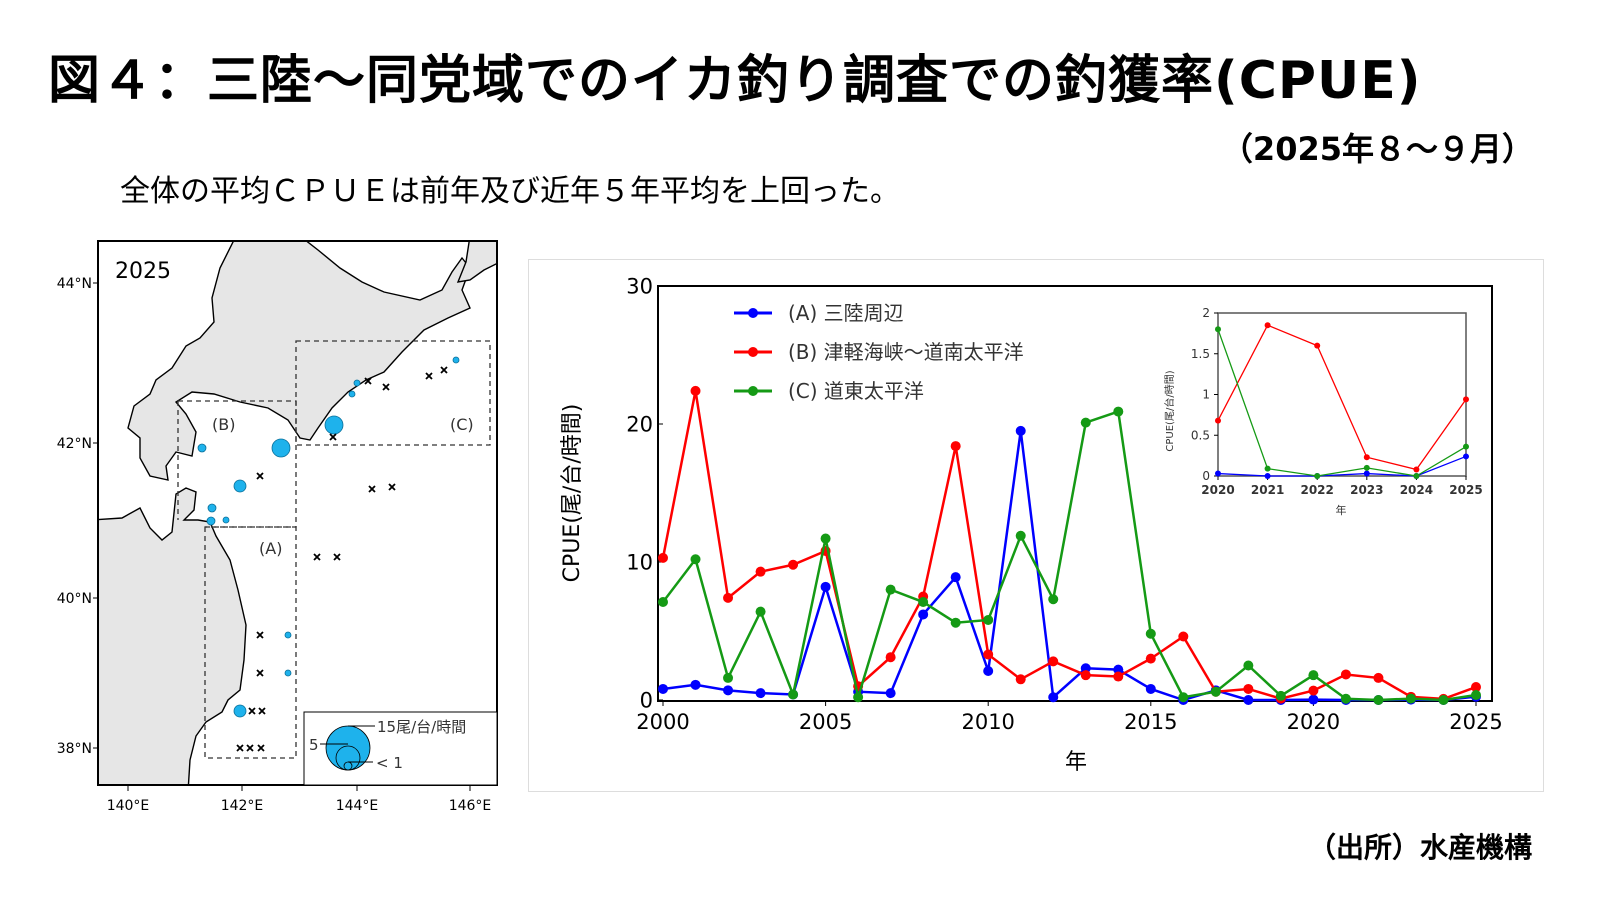 This screenshot has height=917, width=1622. What do you see at coordinates (357, 806) in the screenshot?
I see `lon-label: 144°E` at bounding box center [357, 806].